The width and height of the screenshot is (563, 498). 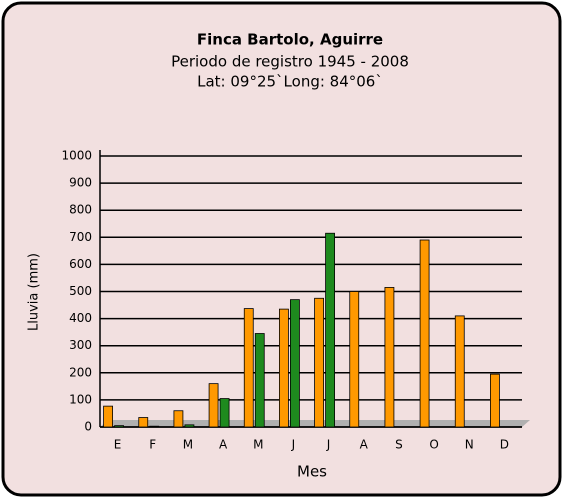 What do you see at coordinates (88, 427) in the screenshot?
I see `y-tick-label: 0` at bounding box center [88, 427].